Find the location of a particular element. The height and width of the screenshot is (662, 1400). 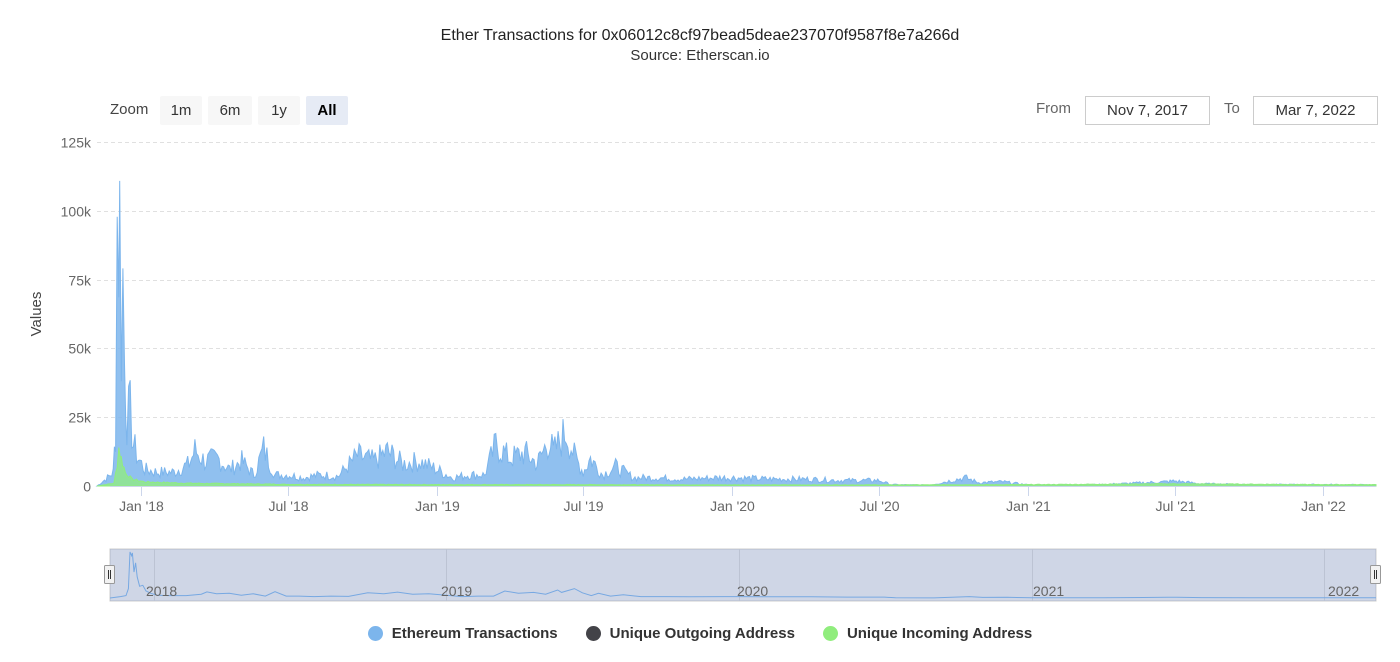

navigator-label-2020: 2020 is located at coordinates (752, 591).